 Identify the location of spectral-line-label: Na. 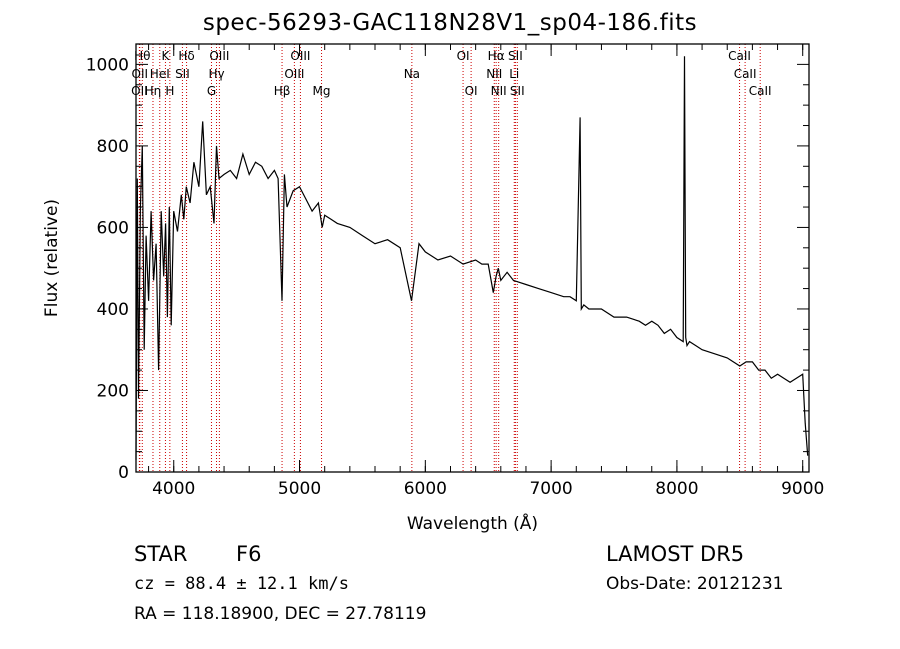
(412, 74).